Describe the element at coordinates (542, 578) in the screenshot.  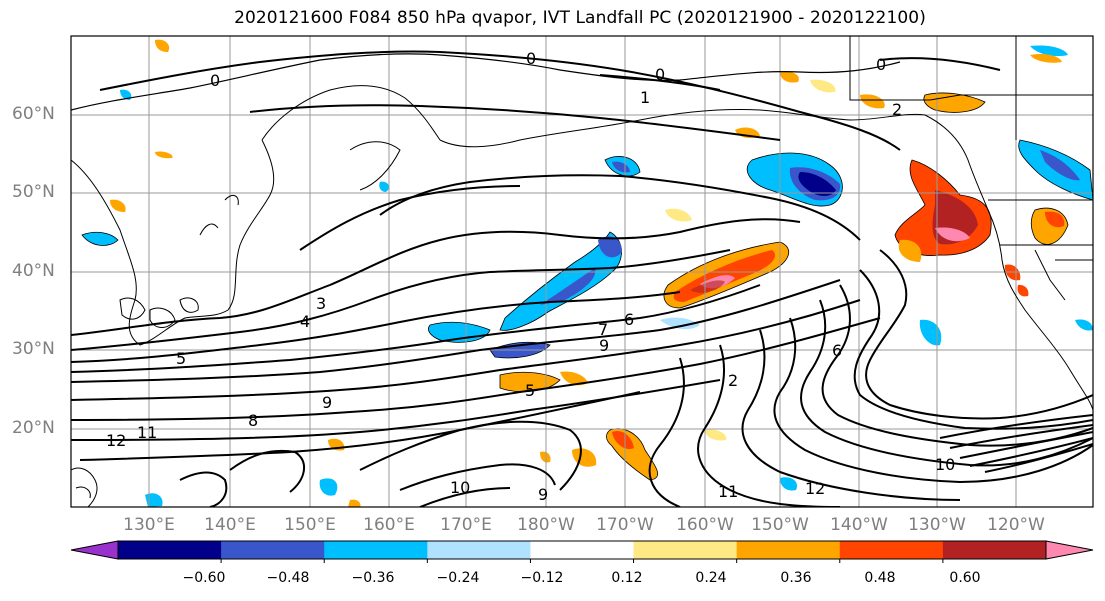
I see `colorbar-tick-label: −0.12` at that location.